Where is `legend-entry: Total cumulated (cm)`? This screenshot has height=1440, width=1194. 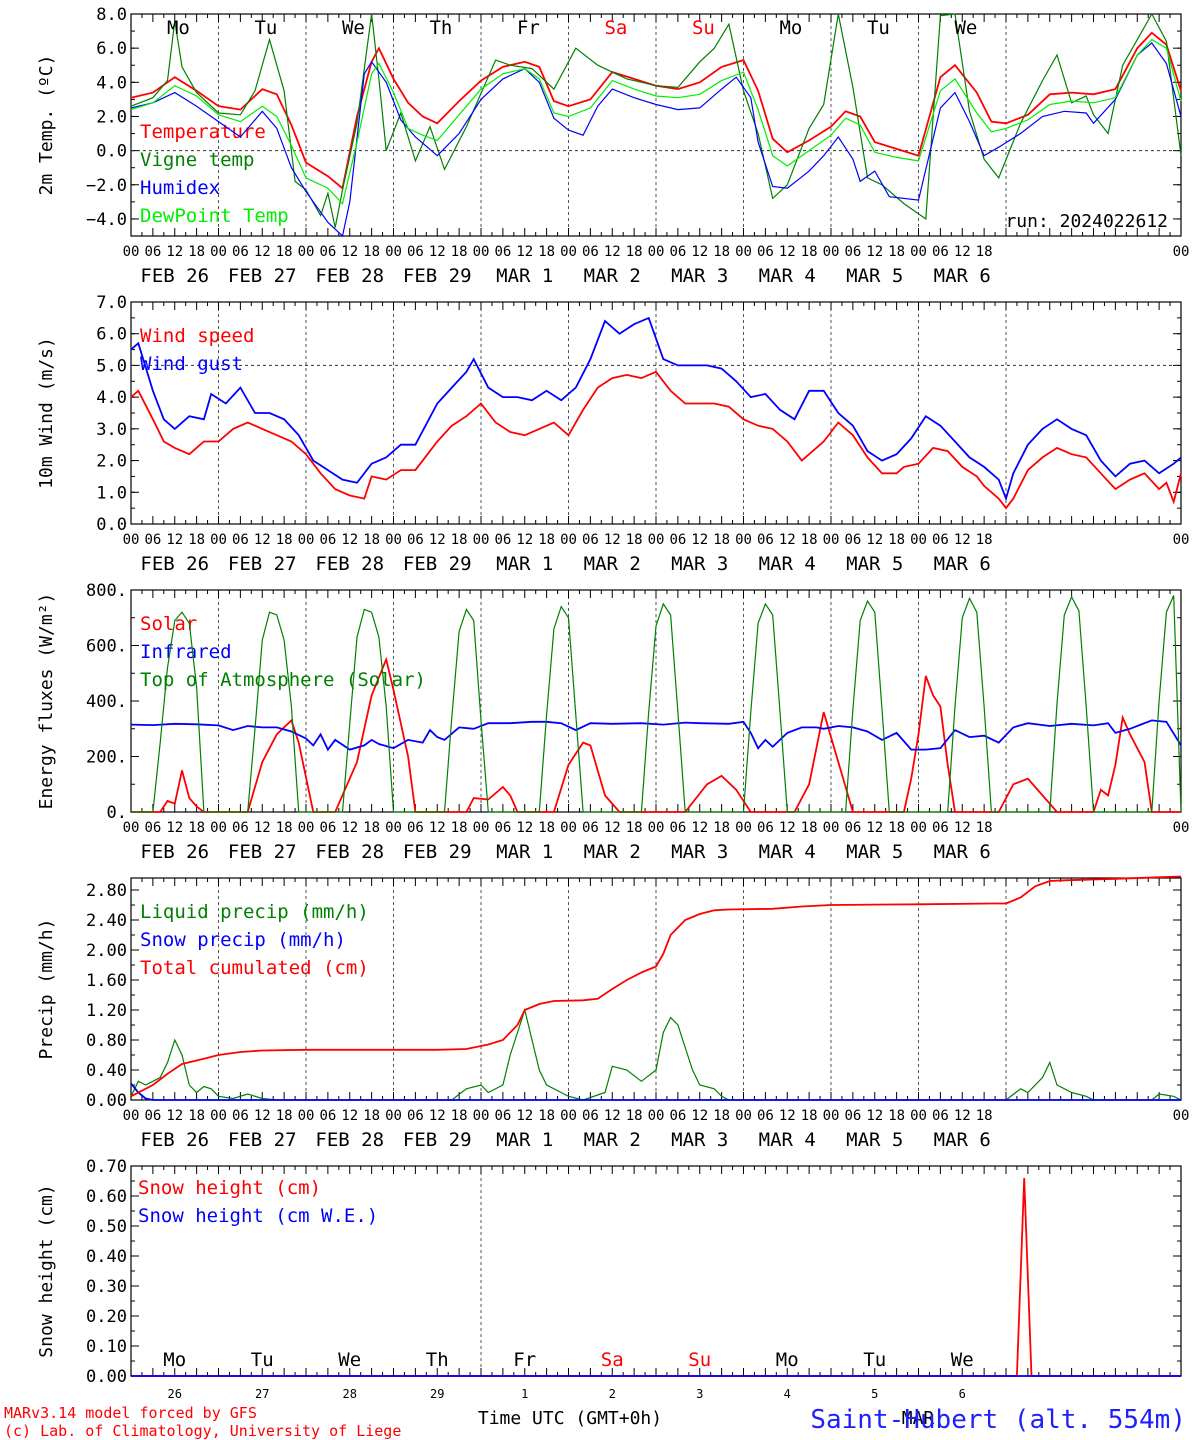 legend-entry: Total cumulated (cm) is located at coordinates (254, 968).